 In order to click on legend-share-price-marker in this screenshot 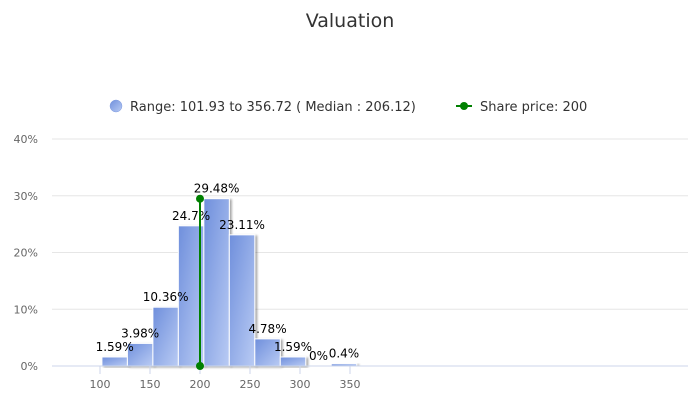, I will do `click(464, 106)`.